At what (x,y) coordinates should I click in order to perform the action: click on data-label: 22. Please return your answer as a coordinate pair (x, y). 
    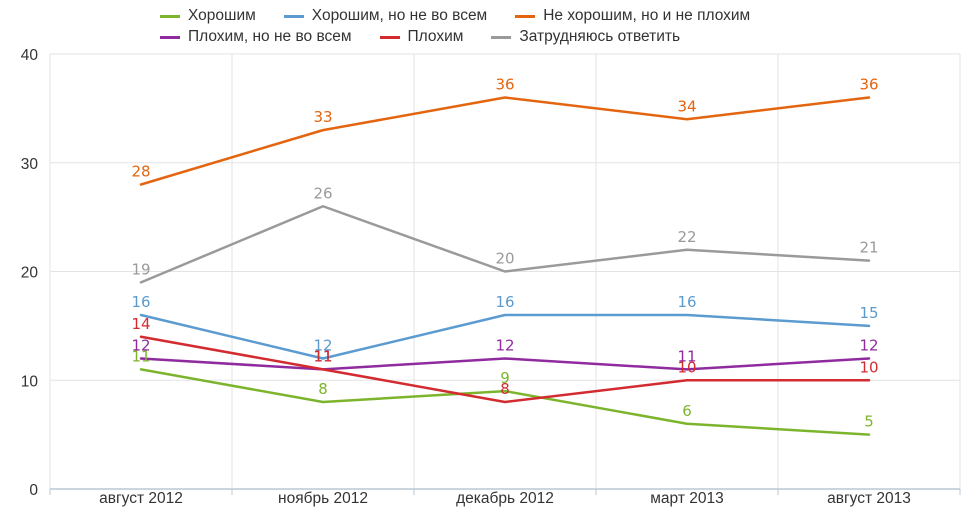
    Looking at the image, I should click on (686, 237).